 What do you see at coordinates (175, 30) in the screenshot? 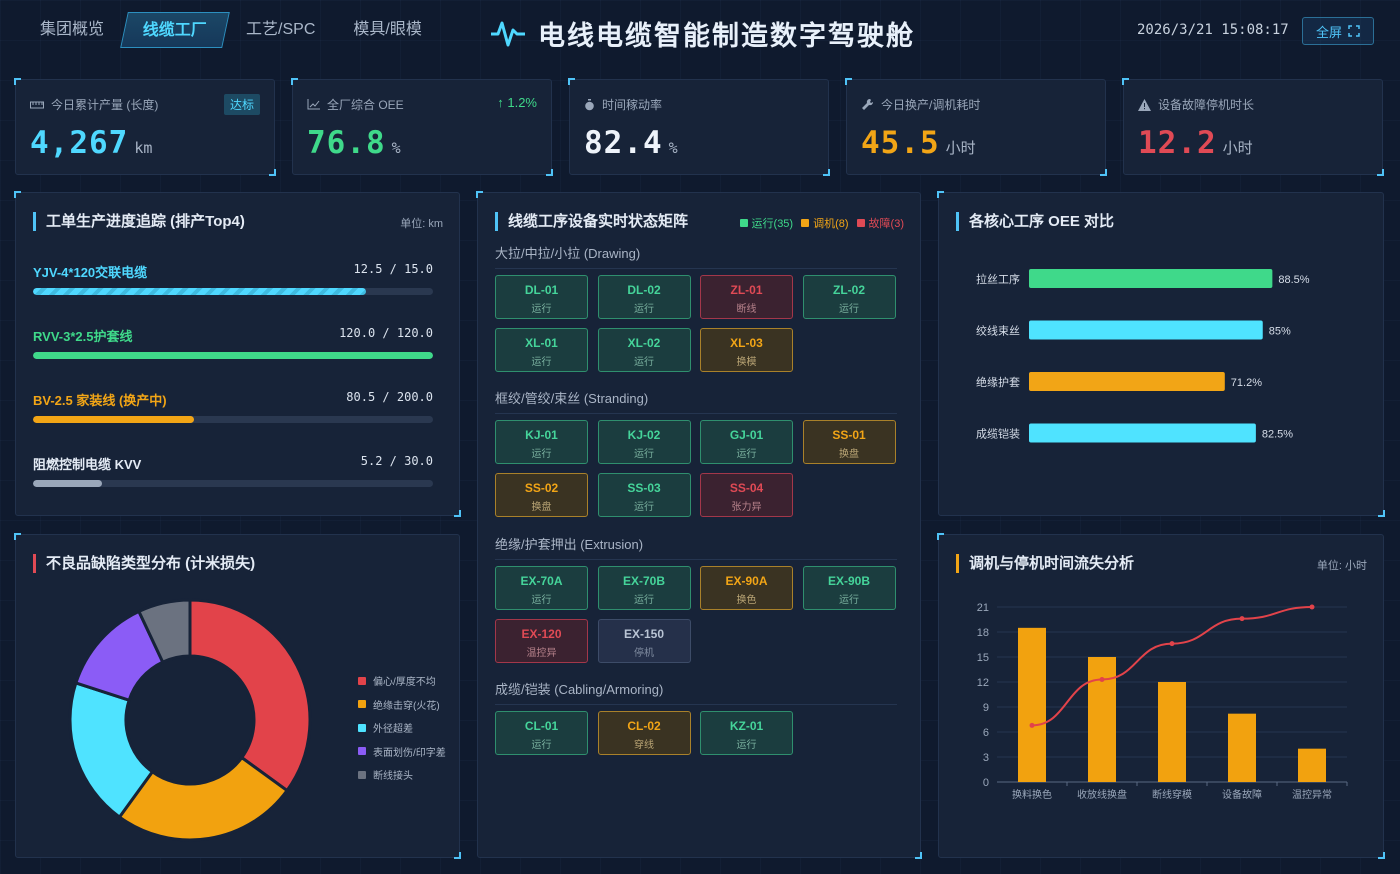
I see `tab-cable-factory: 线缆工厂` at bounding box center [175, 30].